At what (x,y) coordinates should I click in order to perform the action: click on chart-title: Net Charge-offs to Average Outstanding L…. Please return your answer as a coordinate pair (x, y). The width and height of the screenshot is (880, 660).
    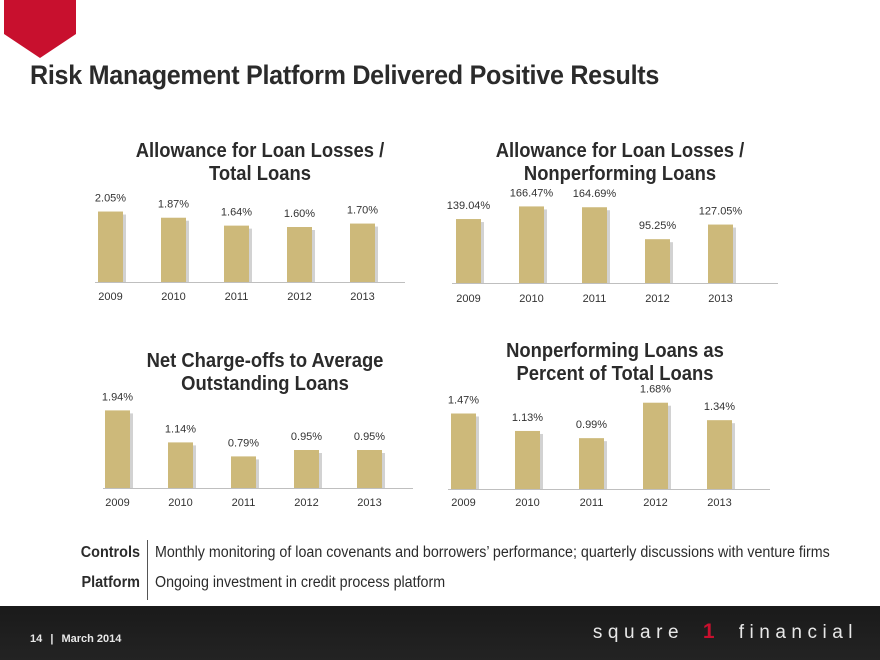
    Looking at the image, I should click on (265, 373).